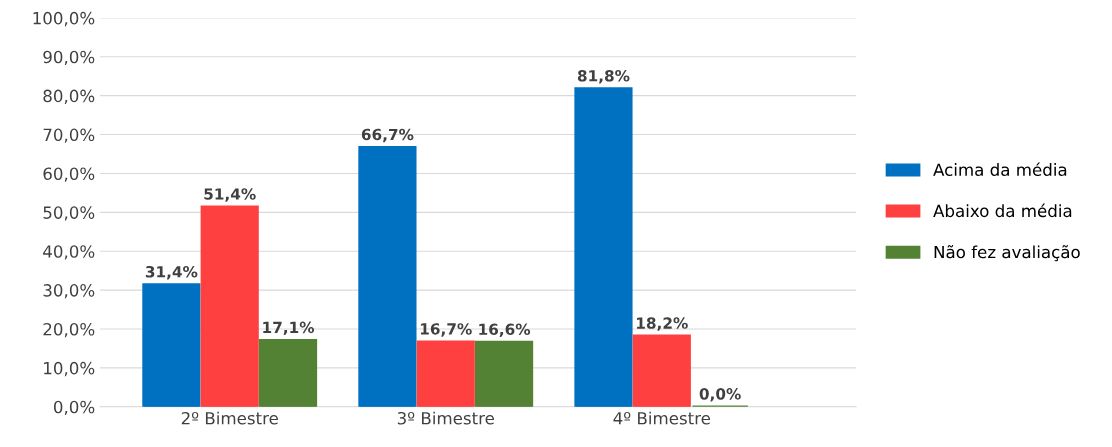 The width and height of the screenshot is (1112, 447). What do you see at coordinates (69, 330) in the screenshot?
I see `y-tick-label: 20,0%` at bounding box center [69, 330].